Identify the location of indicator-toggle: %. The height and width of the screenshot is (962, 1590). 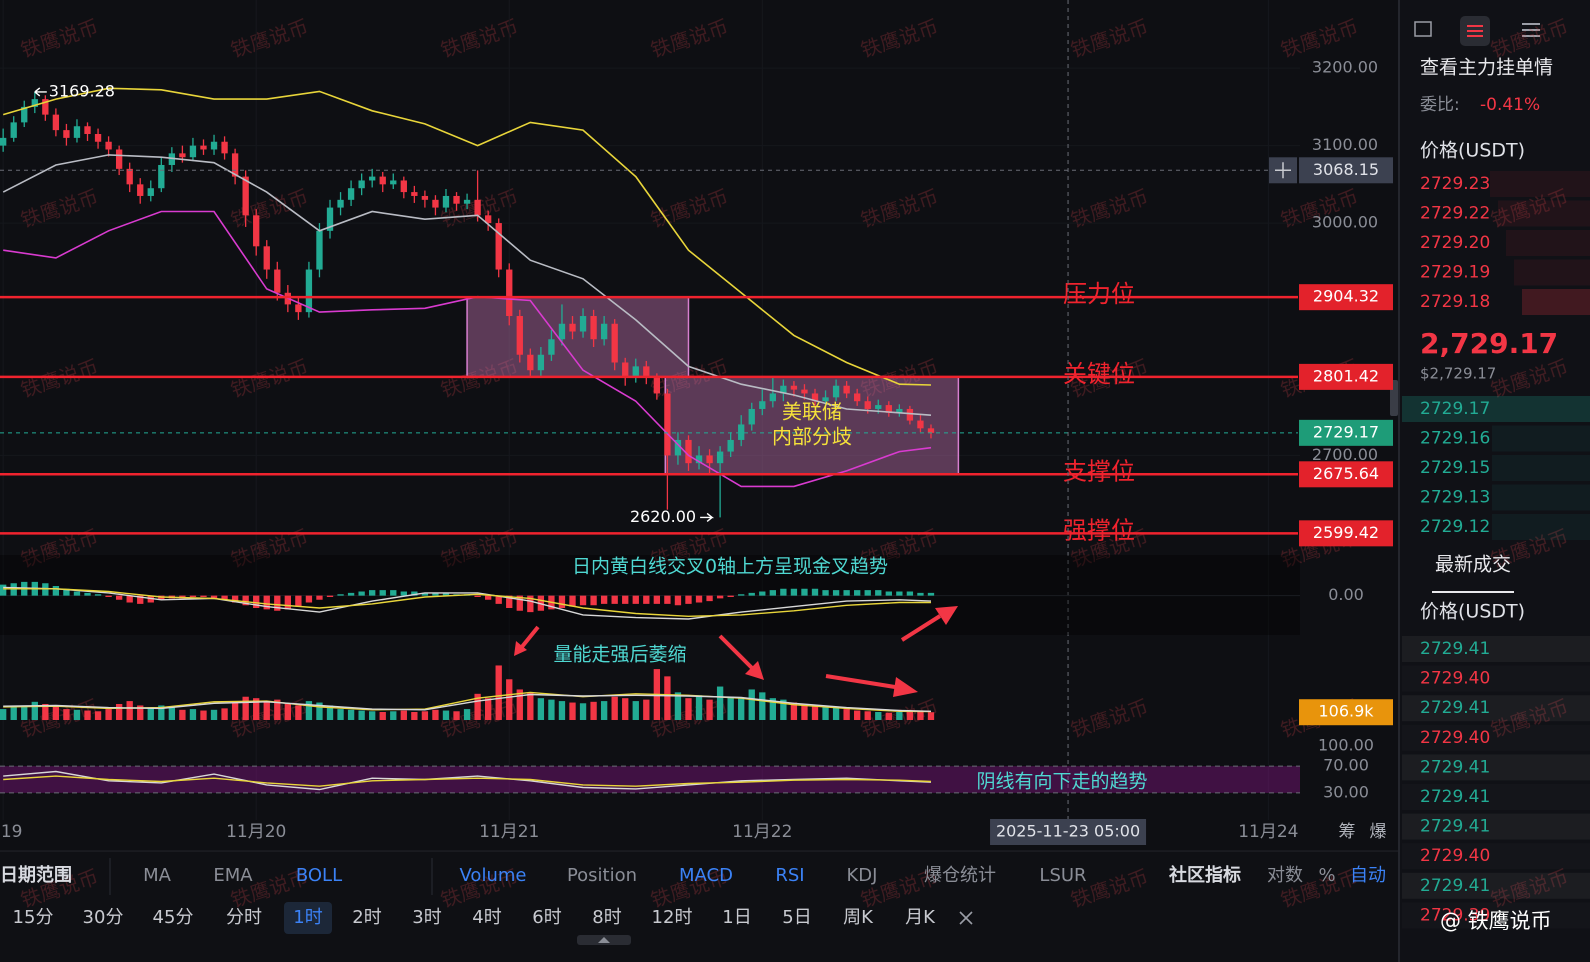
(1326, 875).